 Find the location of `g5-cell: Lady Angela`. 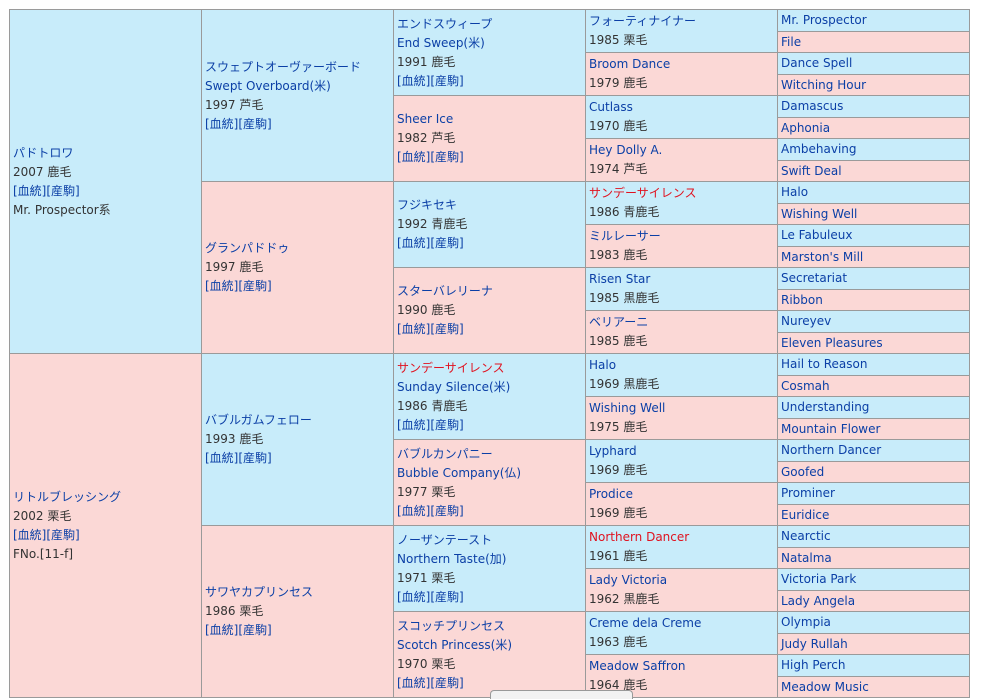

g5-cell: Lady Angela is located at coordinates (873, 600).